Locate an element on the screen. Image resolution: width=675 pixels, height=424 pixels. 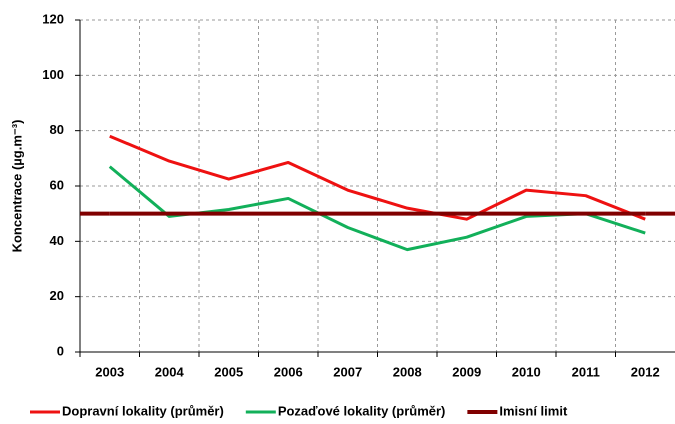
x-tick-label: 2006 is located at coordinates (288, 371).